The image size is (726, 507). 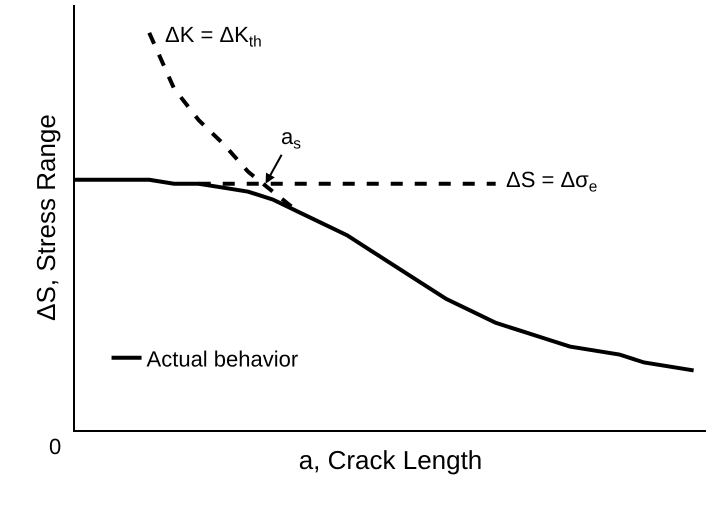 I want to click on series-label: ΔS = Δσ$_{e}$, so click(x=552, y=181).